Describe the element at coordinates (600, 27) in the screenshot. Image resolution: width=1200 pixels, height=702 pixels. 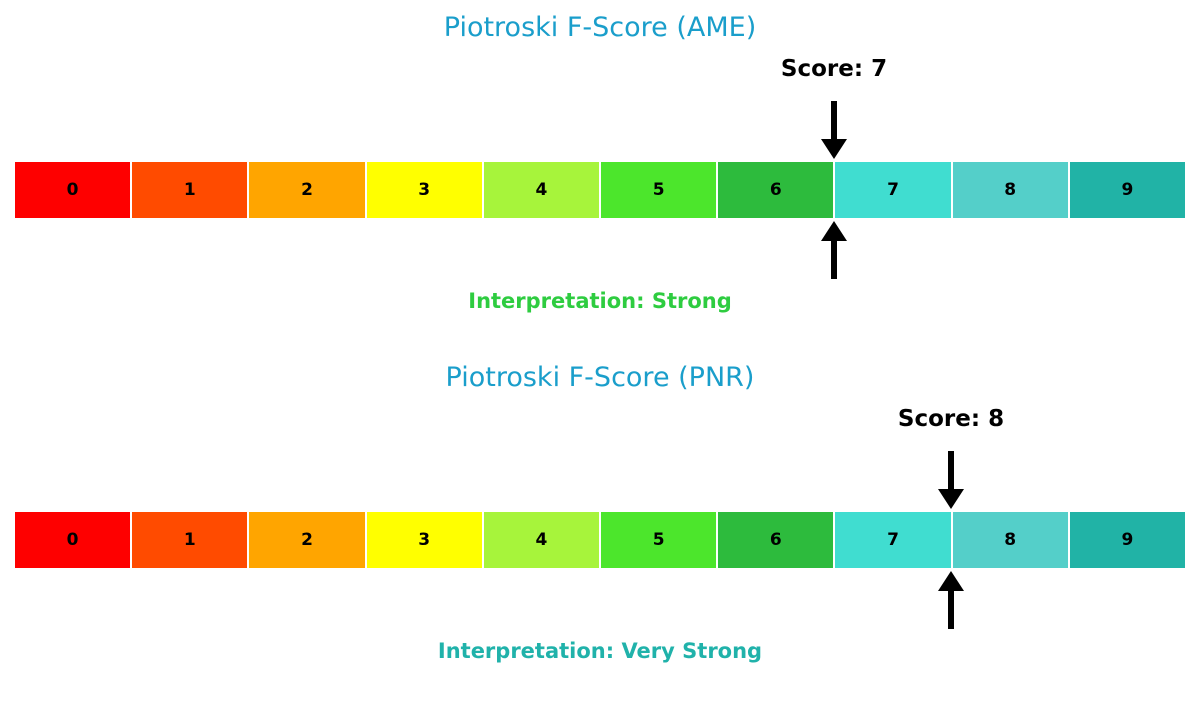
I see `chart-title: Piotroski F-Score (AME)` at that location.